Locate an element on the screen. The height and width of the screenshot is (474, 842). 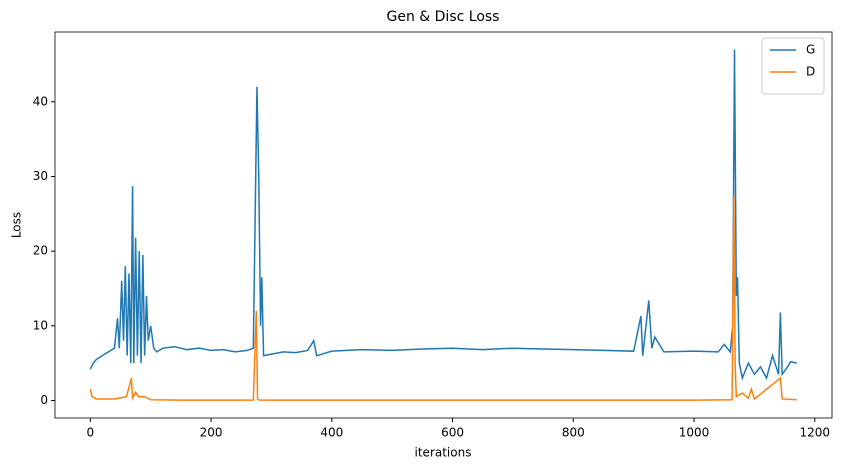
legend-box is located at coordinates (793, 66).